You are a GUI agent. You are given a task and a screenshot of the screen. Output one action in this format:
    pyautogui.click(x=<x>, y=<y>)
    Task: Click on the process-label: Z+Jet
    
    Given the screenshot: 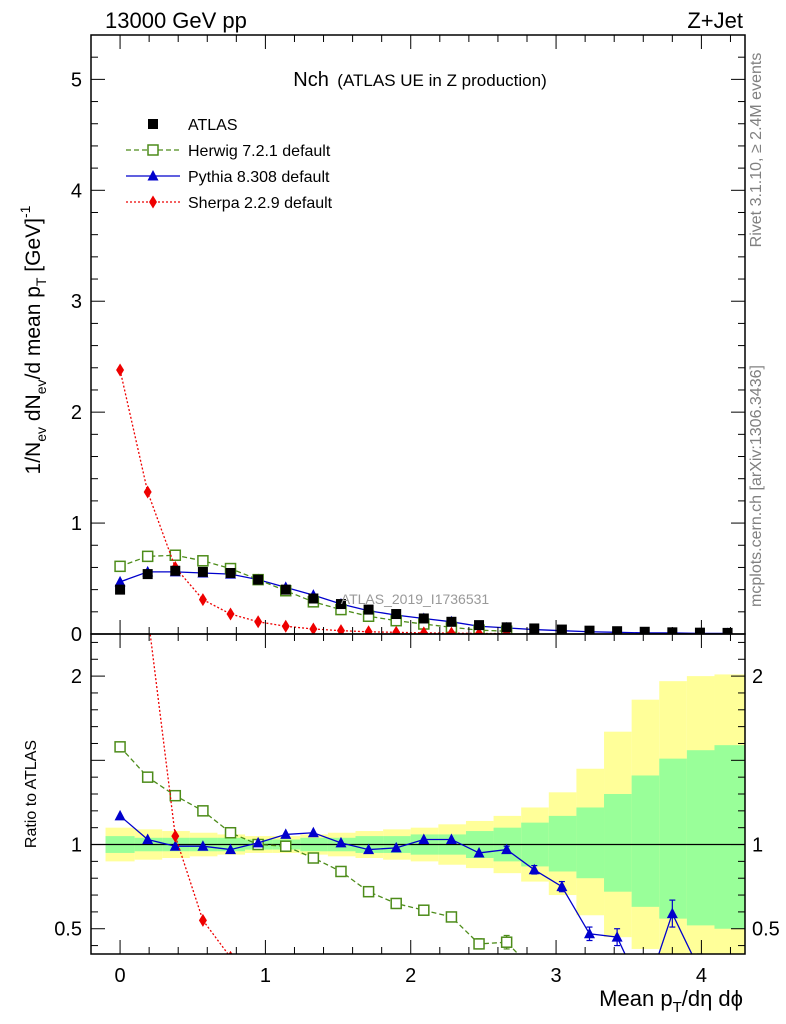 What is the action you would take?
    pyautogui.click(x=715, y=20)
    